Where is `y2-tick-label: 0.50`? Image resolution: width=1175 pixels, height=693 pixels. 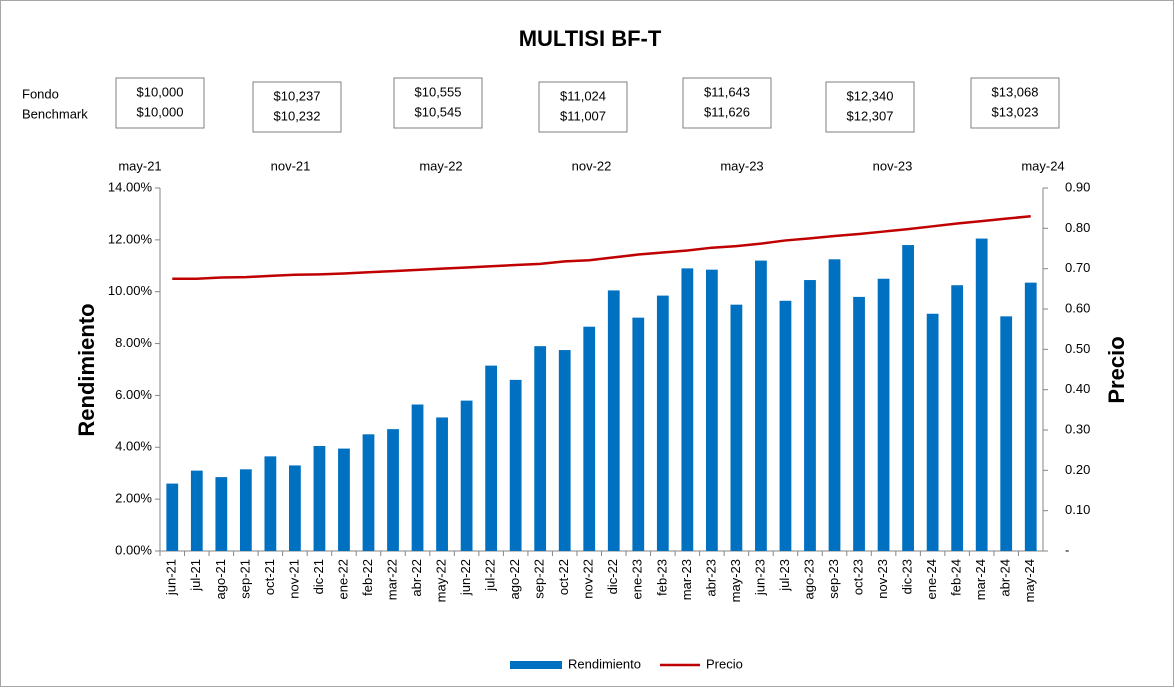
y2-tick-label: 0.50 is located at coordinates (1077, 348).